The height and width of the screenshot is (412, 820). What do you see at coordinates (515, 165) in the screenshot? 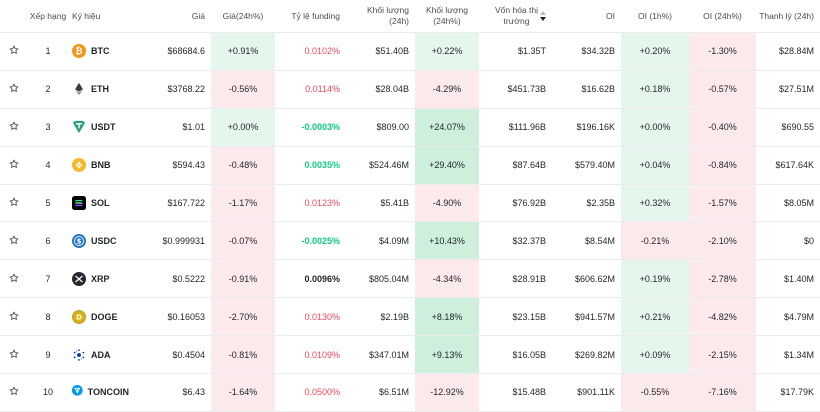
I see `mcap-cell: $87.64B` at bounding box center [515, 165].